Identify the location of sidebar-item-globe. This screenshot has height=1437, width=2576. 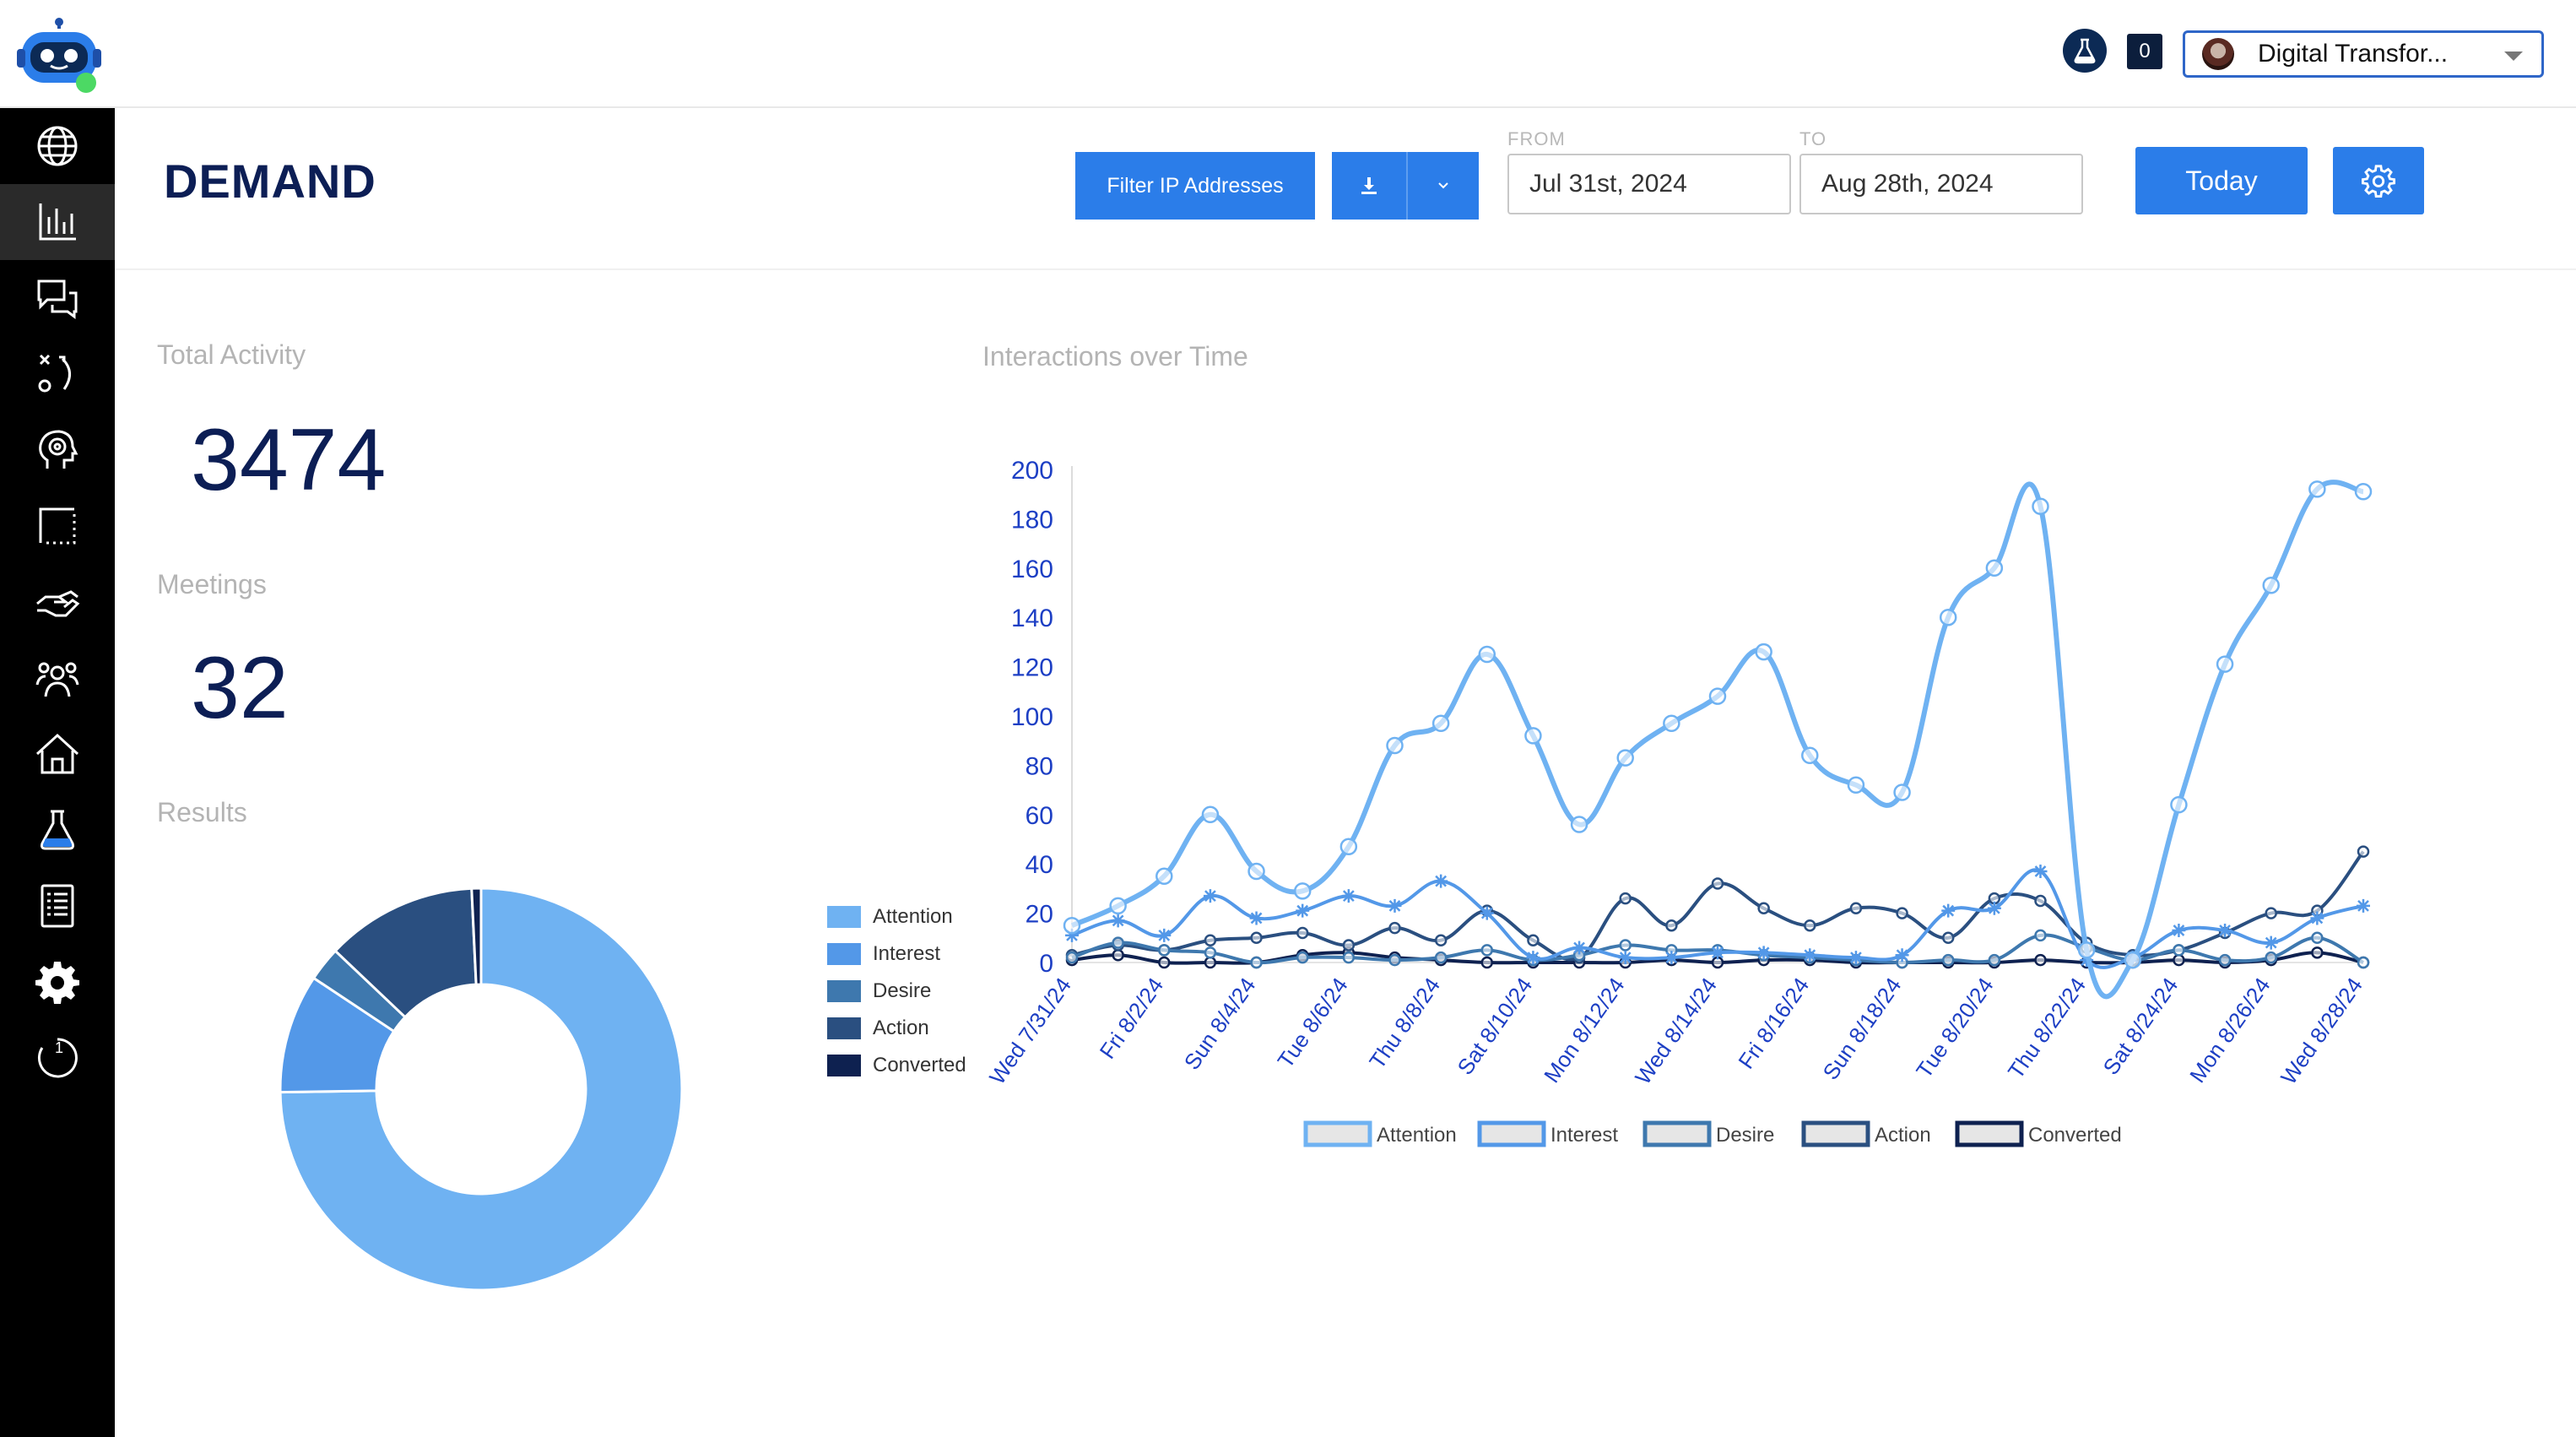
(57, 146).